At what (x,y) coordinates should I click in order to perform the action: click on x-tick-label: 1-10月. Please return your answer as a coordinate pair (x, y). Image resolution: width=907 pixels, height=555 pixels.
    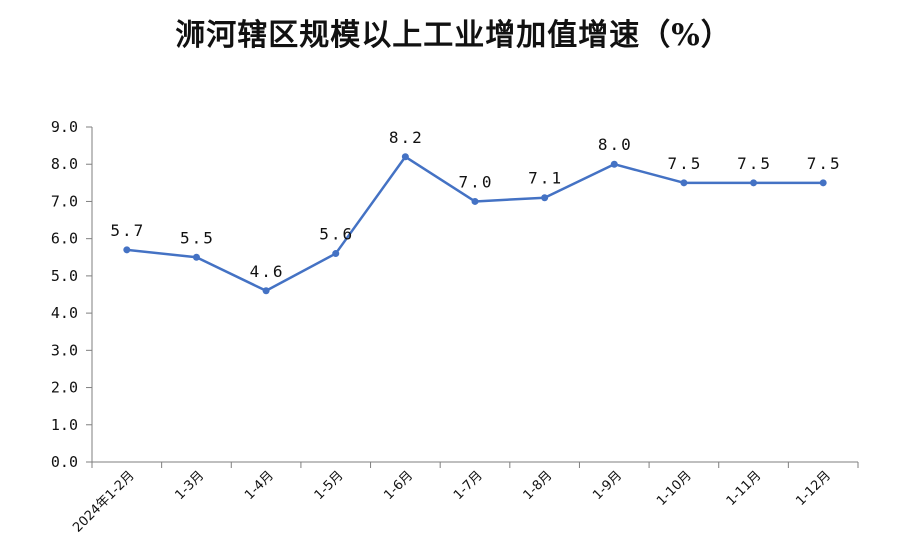
    Looking at the image, I should click on (674, 488).